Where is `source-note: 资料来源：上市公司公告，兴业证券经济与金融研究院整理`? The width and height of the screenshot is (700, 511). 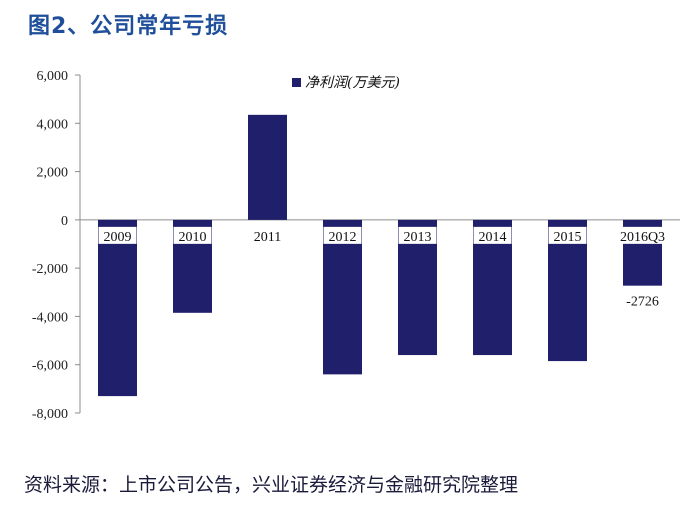
source-note: 资料来源：上市公司公告，兴业证券经济与金融研究院整理 is located at coordinates (271, 485).